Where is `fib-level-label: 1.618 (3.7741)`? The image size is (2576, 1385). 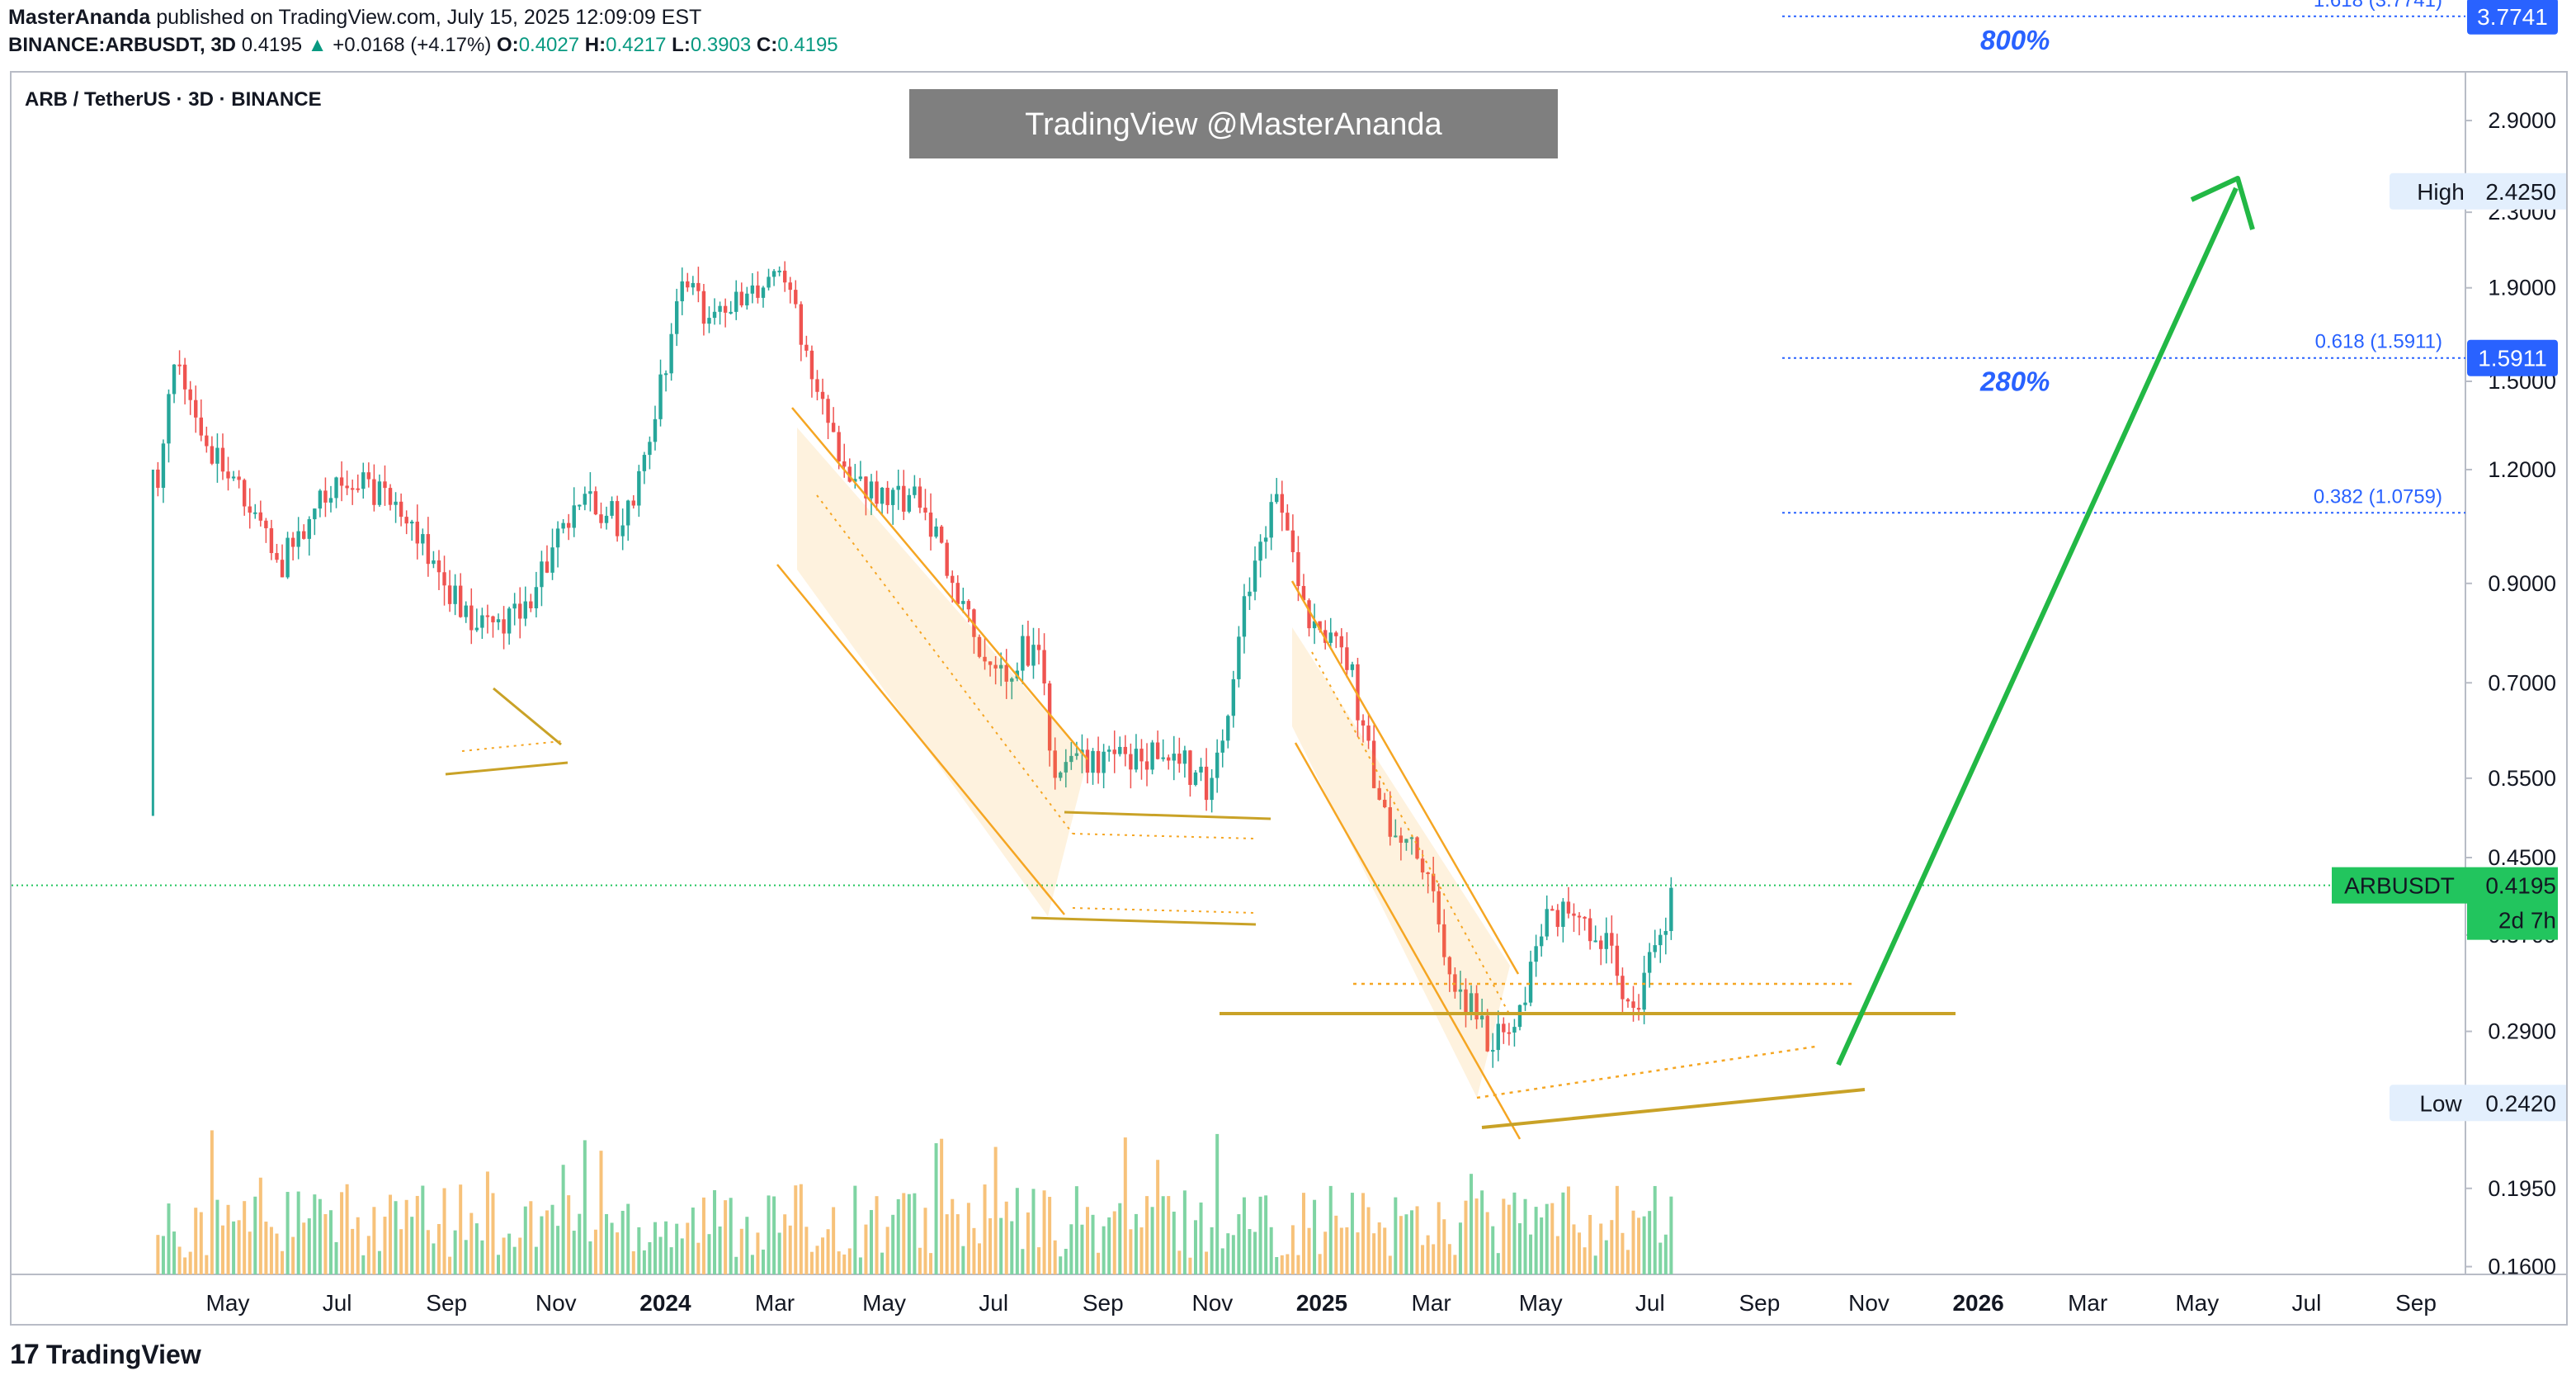 fib-level-label: 1.618 (3.7741) is located at coordinates (2378, 6).